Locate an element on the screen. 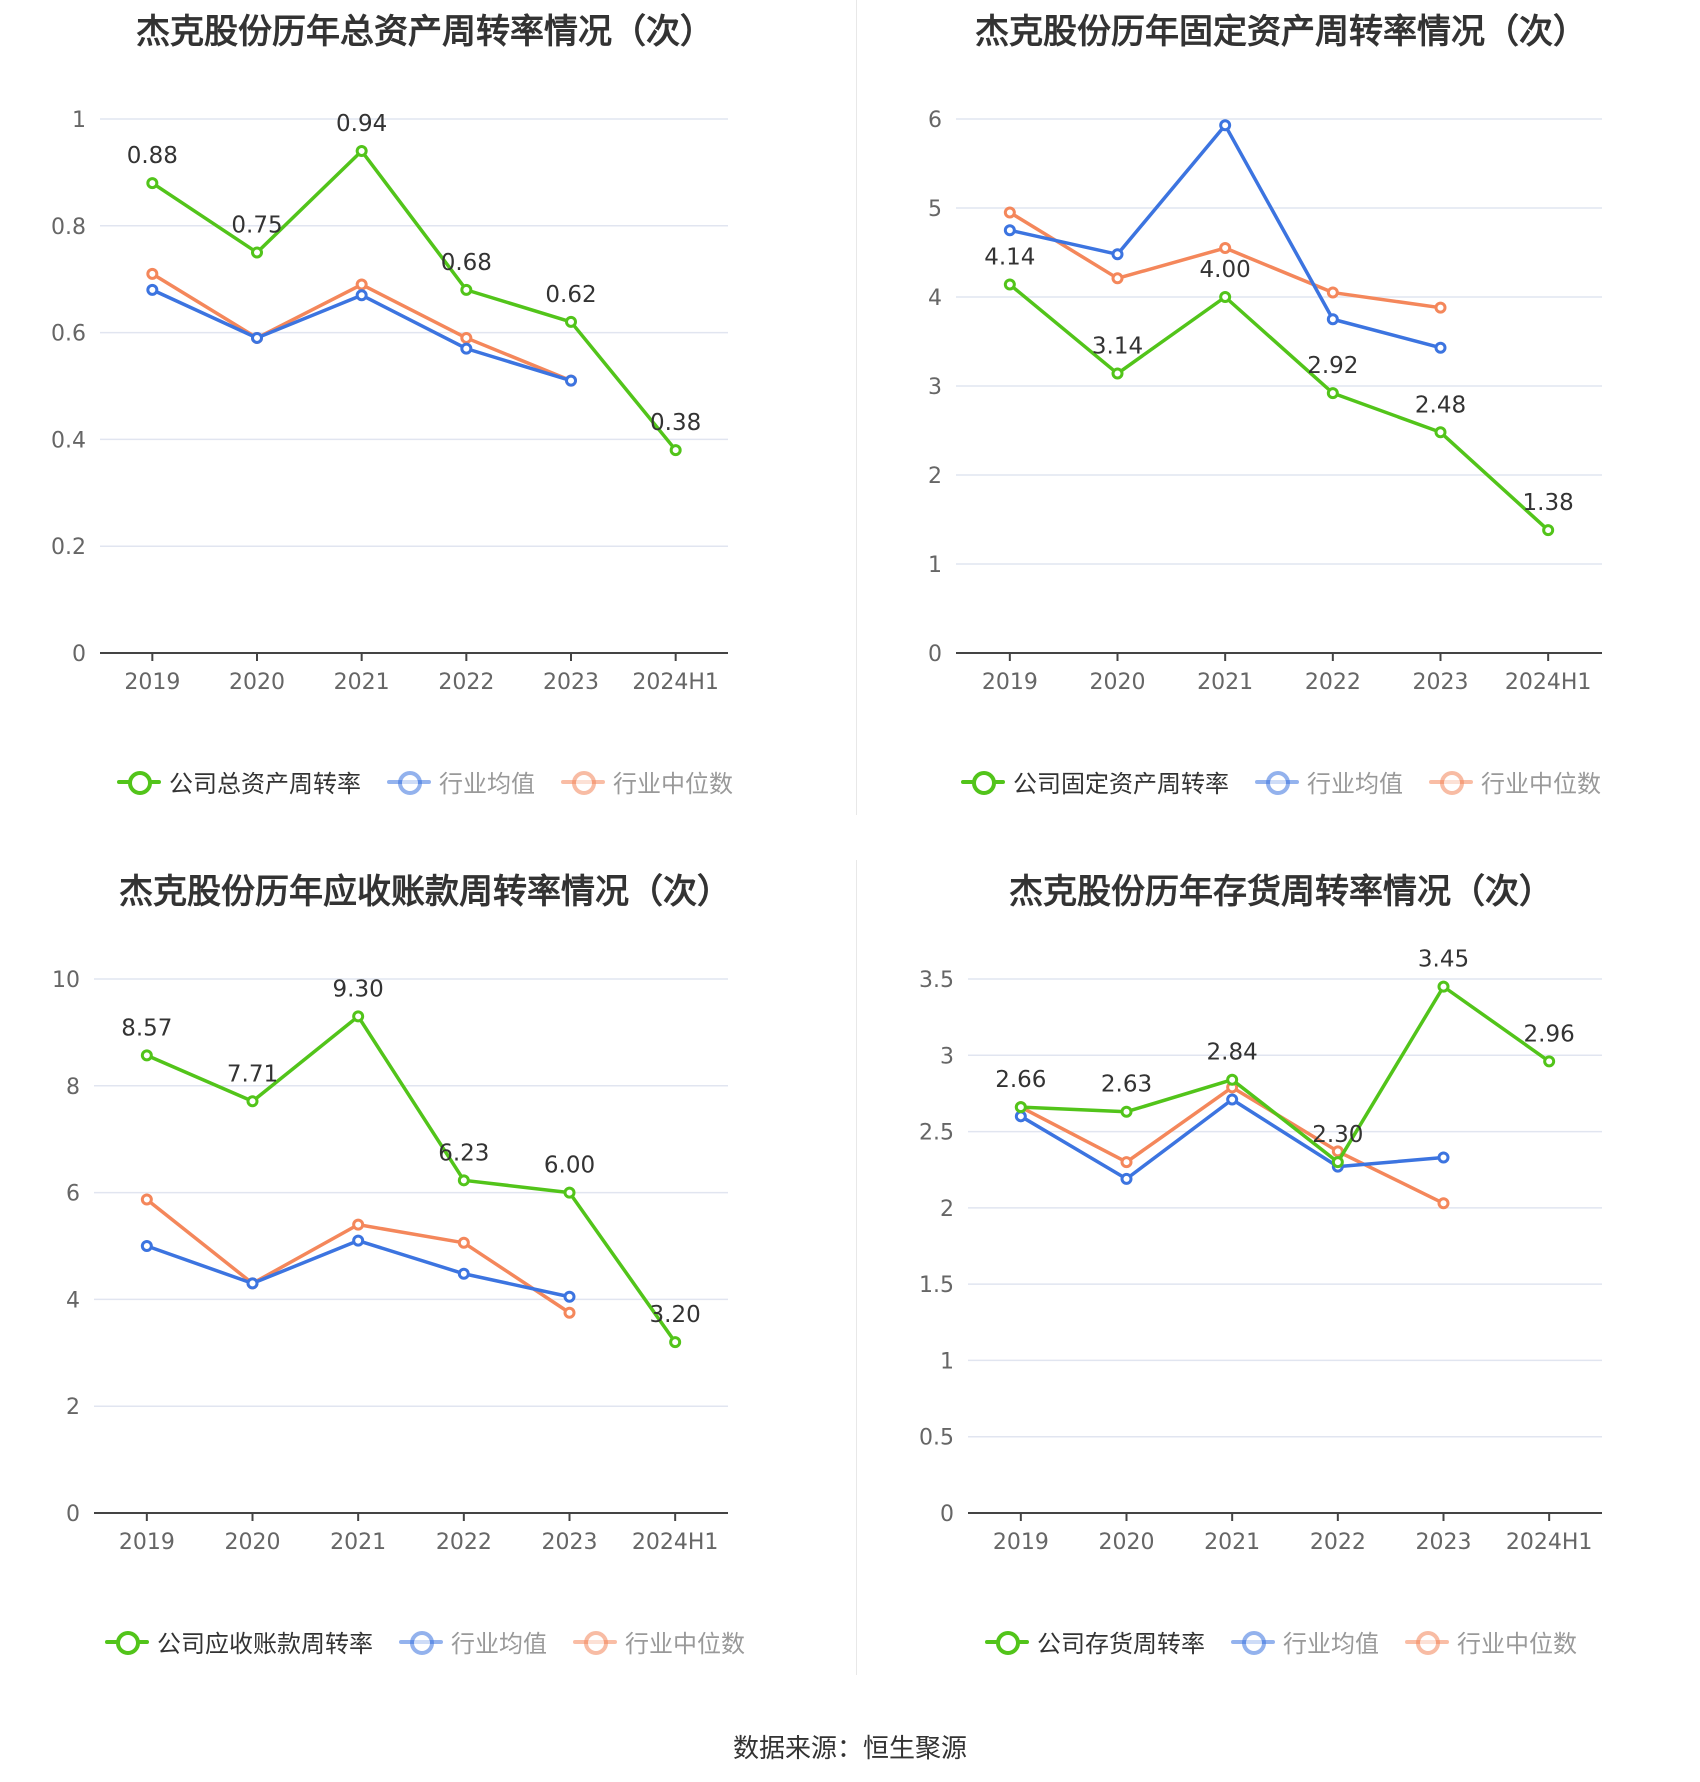 Image resolution: width=1700 pixels, height=1782 pixels. legend-label: 公司总资产周转率 is located at coordinates (265, 784).